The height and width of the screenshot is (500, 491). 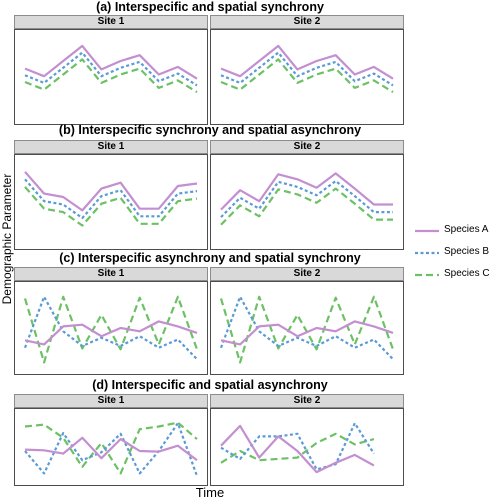 What do you see at coordinates (427, 253) in the screenshot?
I see `legend-key-species-b` at bounding box center [427, 253].